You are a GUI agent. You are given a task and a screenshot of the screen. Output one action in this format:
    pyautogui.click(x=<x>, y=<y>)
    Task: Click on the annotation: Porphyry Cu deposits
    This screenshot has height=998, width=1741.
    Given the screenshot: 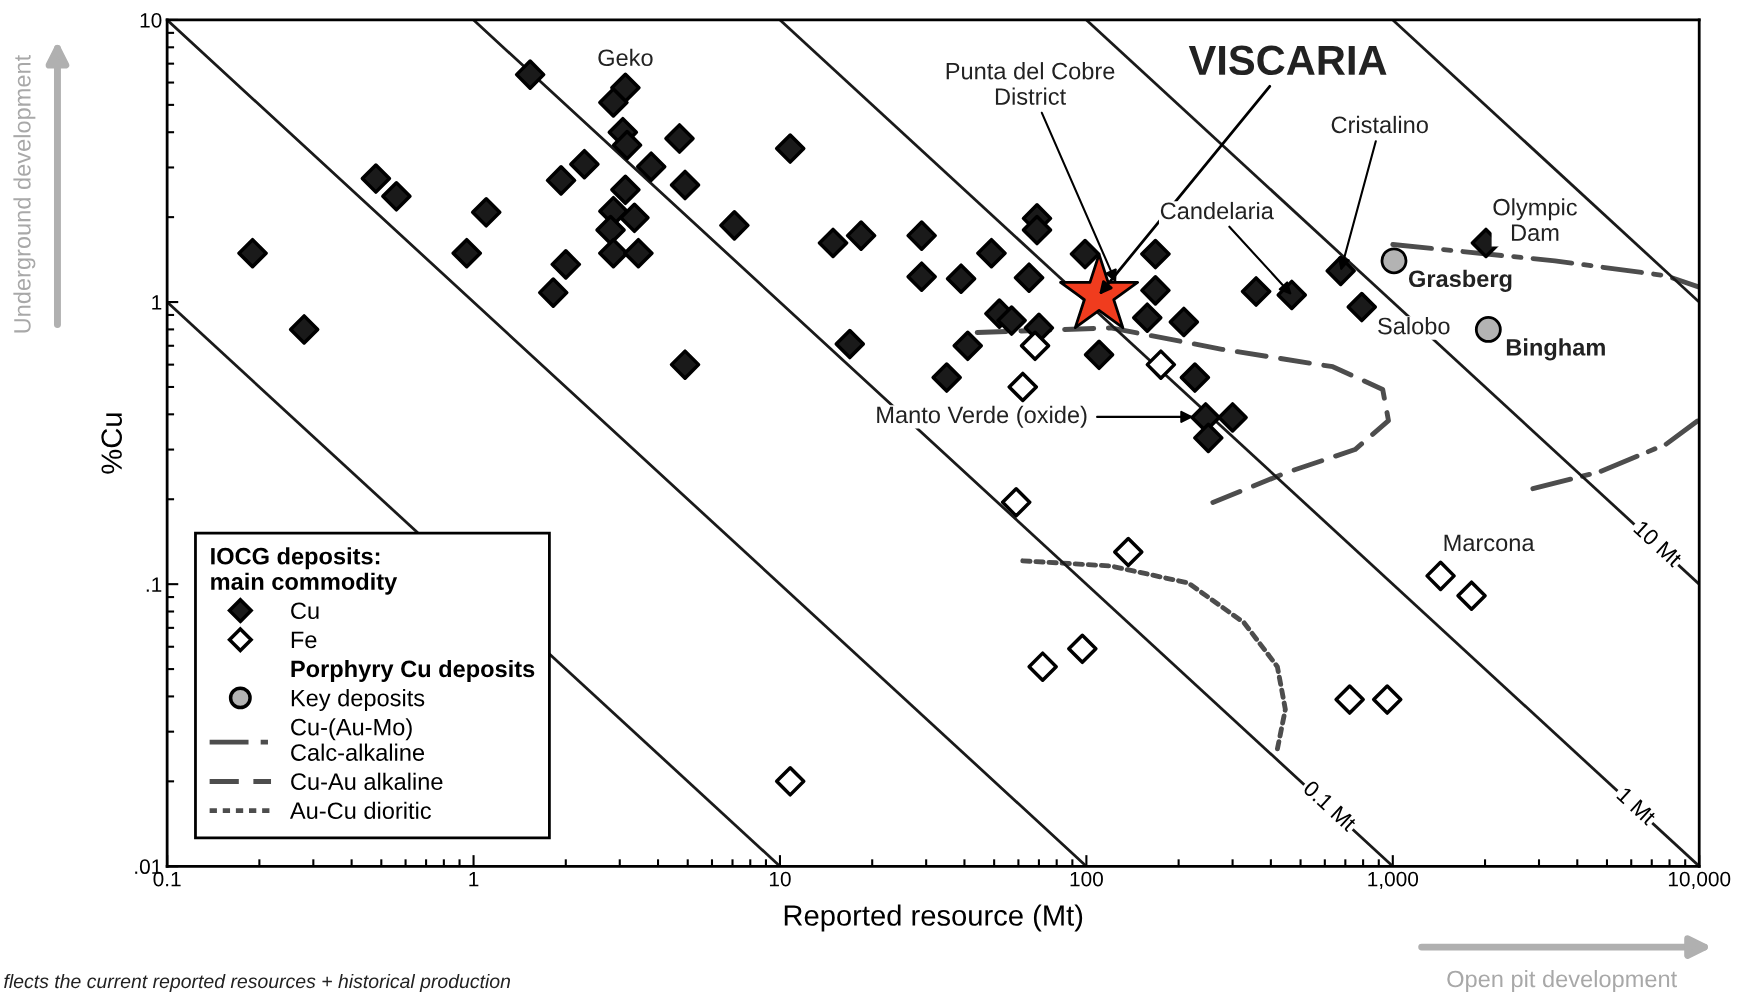 What is the action you would take?
    pyautogui.click(x=413, y=670)
    